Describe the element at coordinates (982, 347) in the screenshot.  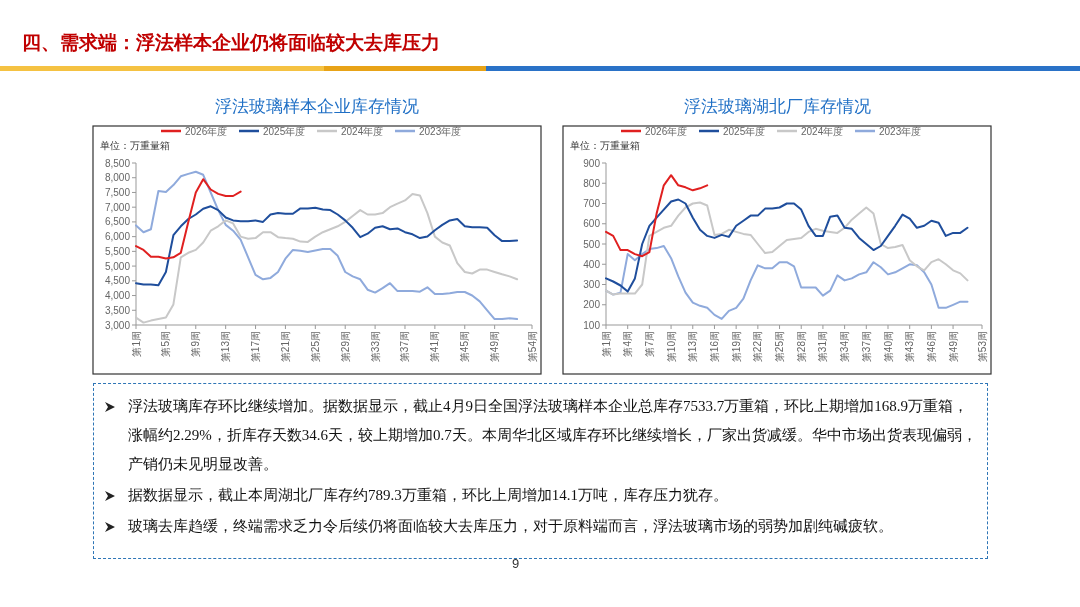
I see `x-tick-label: 第53周` at that location.